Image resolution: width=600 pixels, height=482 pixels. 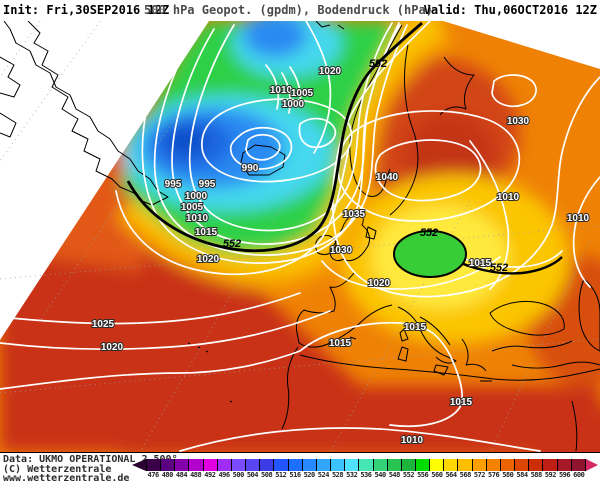 What do you see at coordinates (238, 475) in the screenshot?
I see `colorbar-label: 500` at bounding box center [238, 475].